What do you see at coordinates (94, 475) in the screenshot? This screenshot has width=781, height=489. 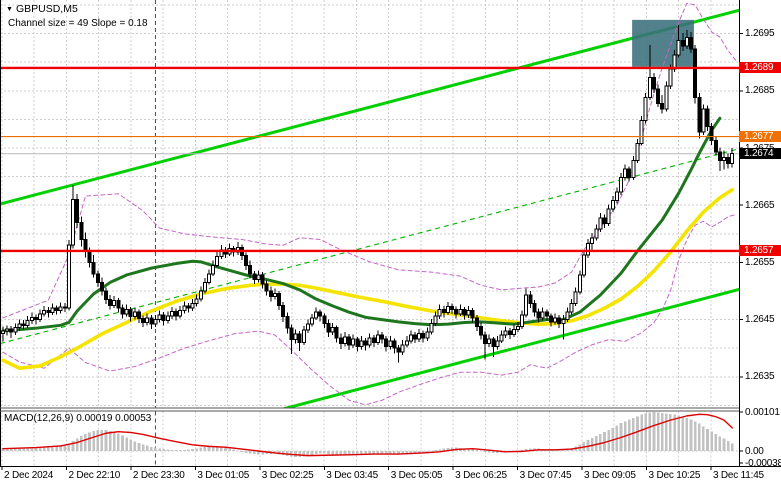 I see `time-axis-label: 2 Dec 22:10` at bounding box center [94, 475].